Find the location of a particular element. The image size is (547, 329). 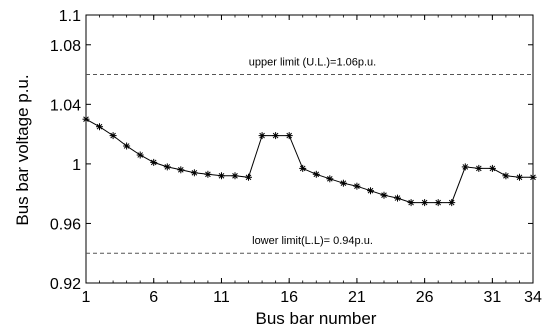

y-tick-label: 0.96 is located at coordinates (65, 224).